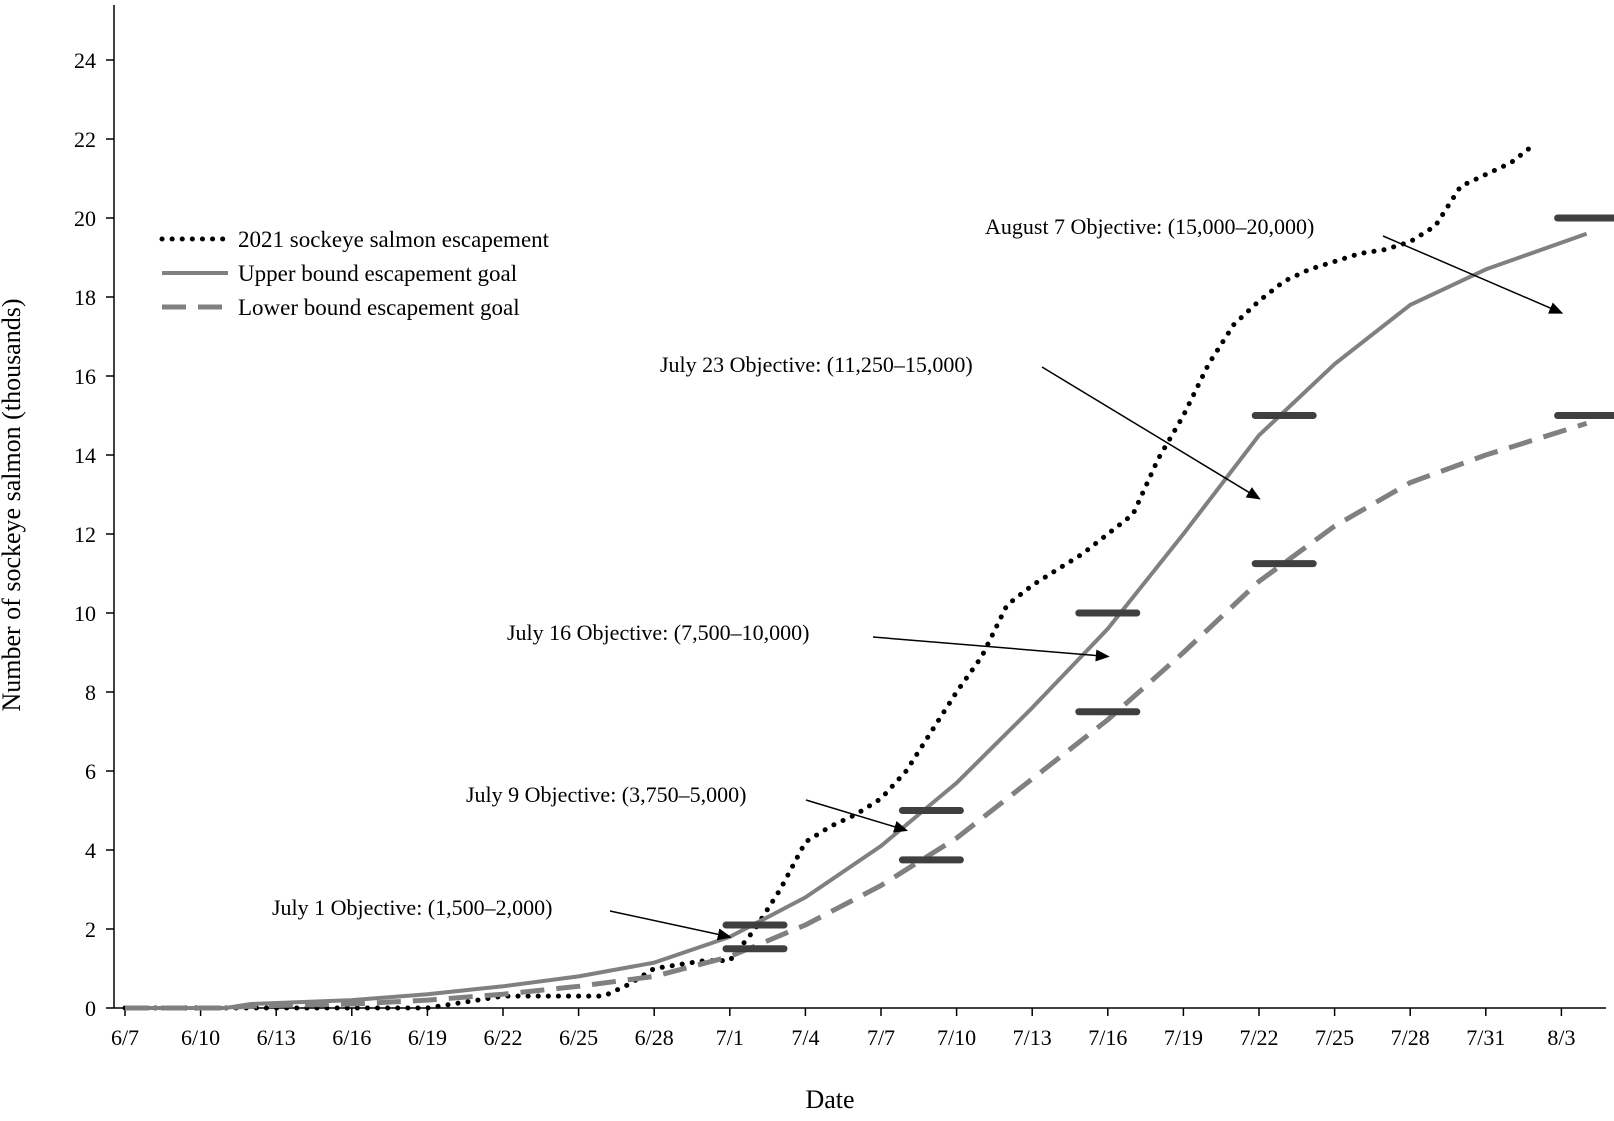  Describe the element at coordinates (85, 534) in the screenshot. I see `y-tick-label: 12` at that location.